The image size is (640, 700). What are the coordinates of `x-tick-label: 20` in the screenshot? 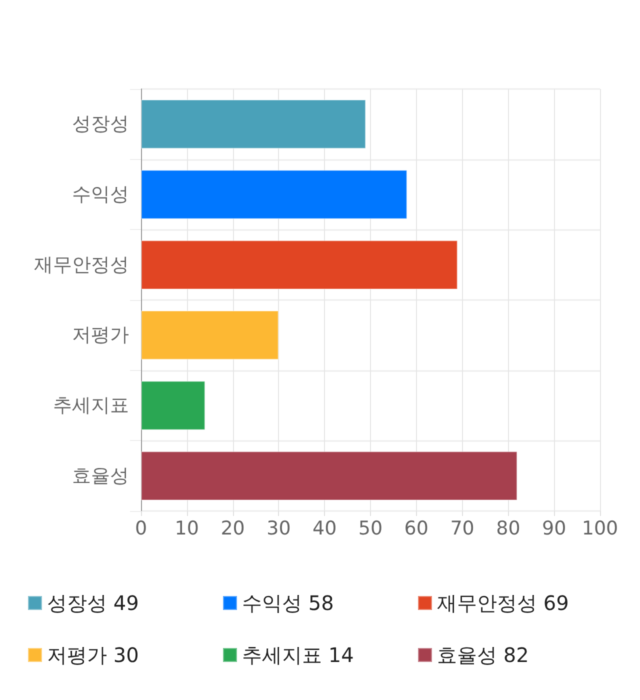 It's located at (232, 529).